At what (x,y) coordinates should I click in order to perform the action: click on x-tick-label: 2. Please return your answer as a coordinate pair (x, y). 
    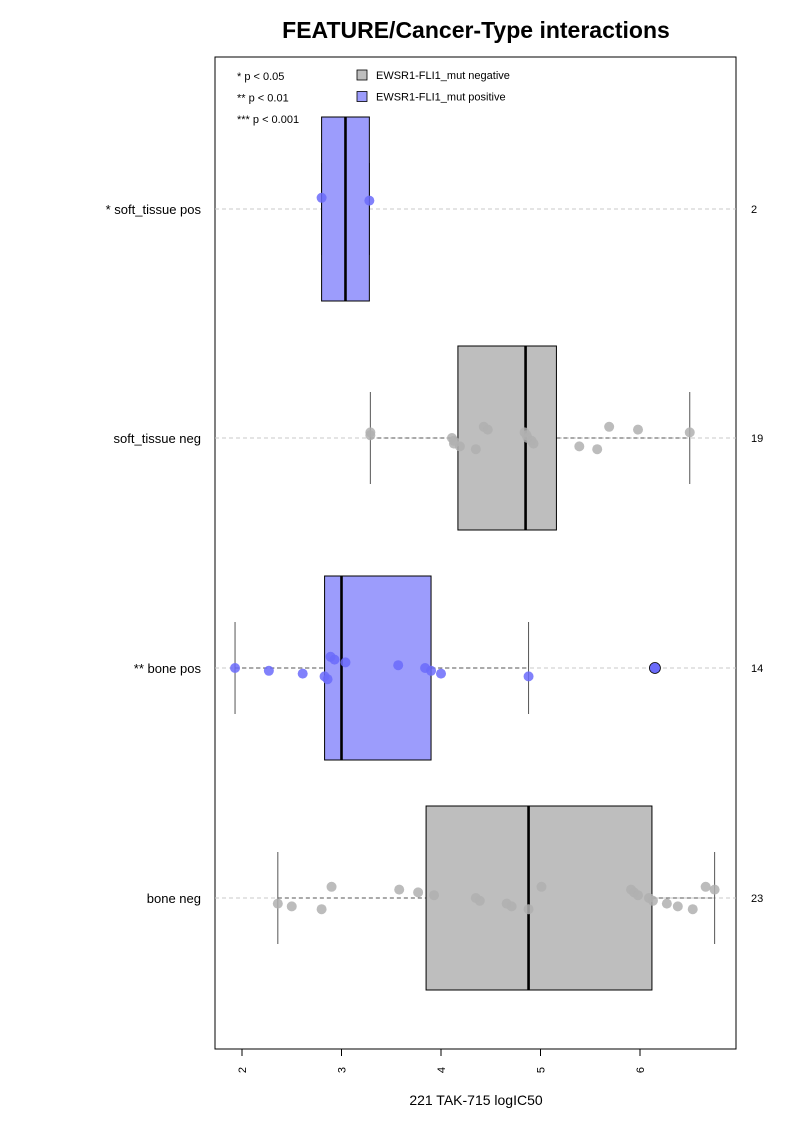
    Looking at the image, I should click on (243, 1070).